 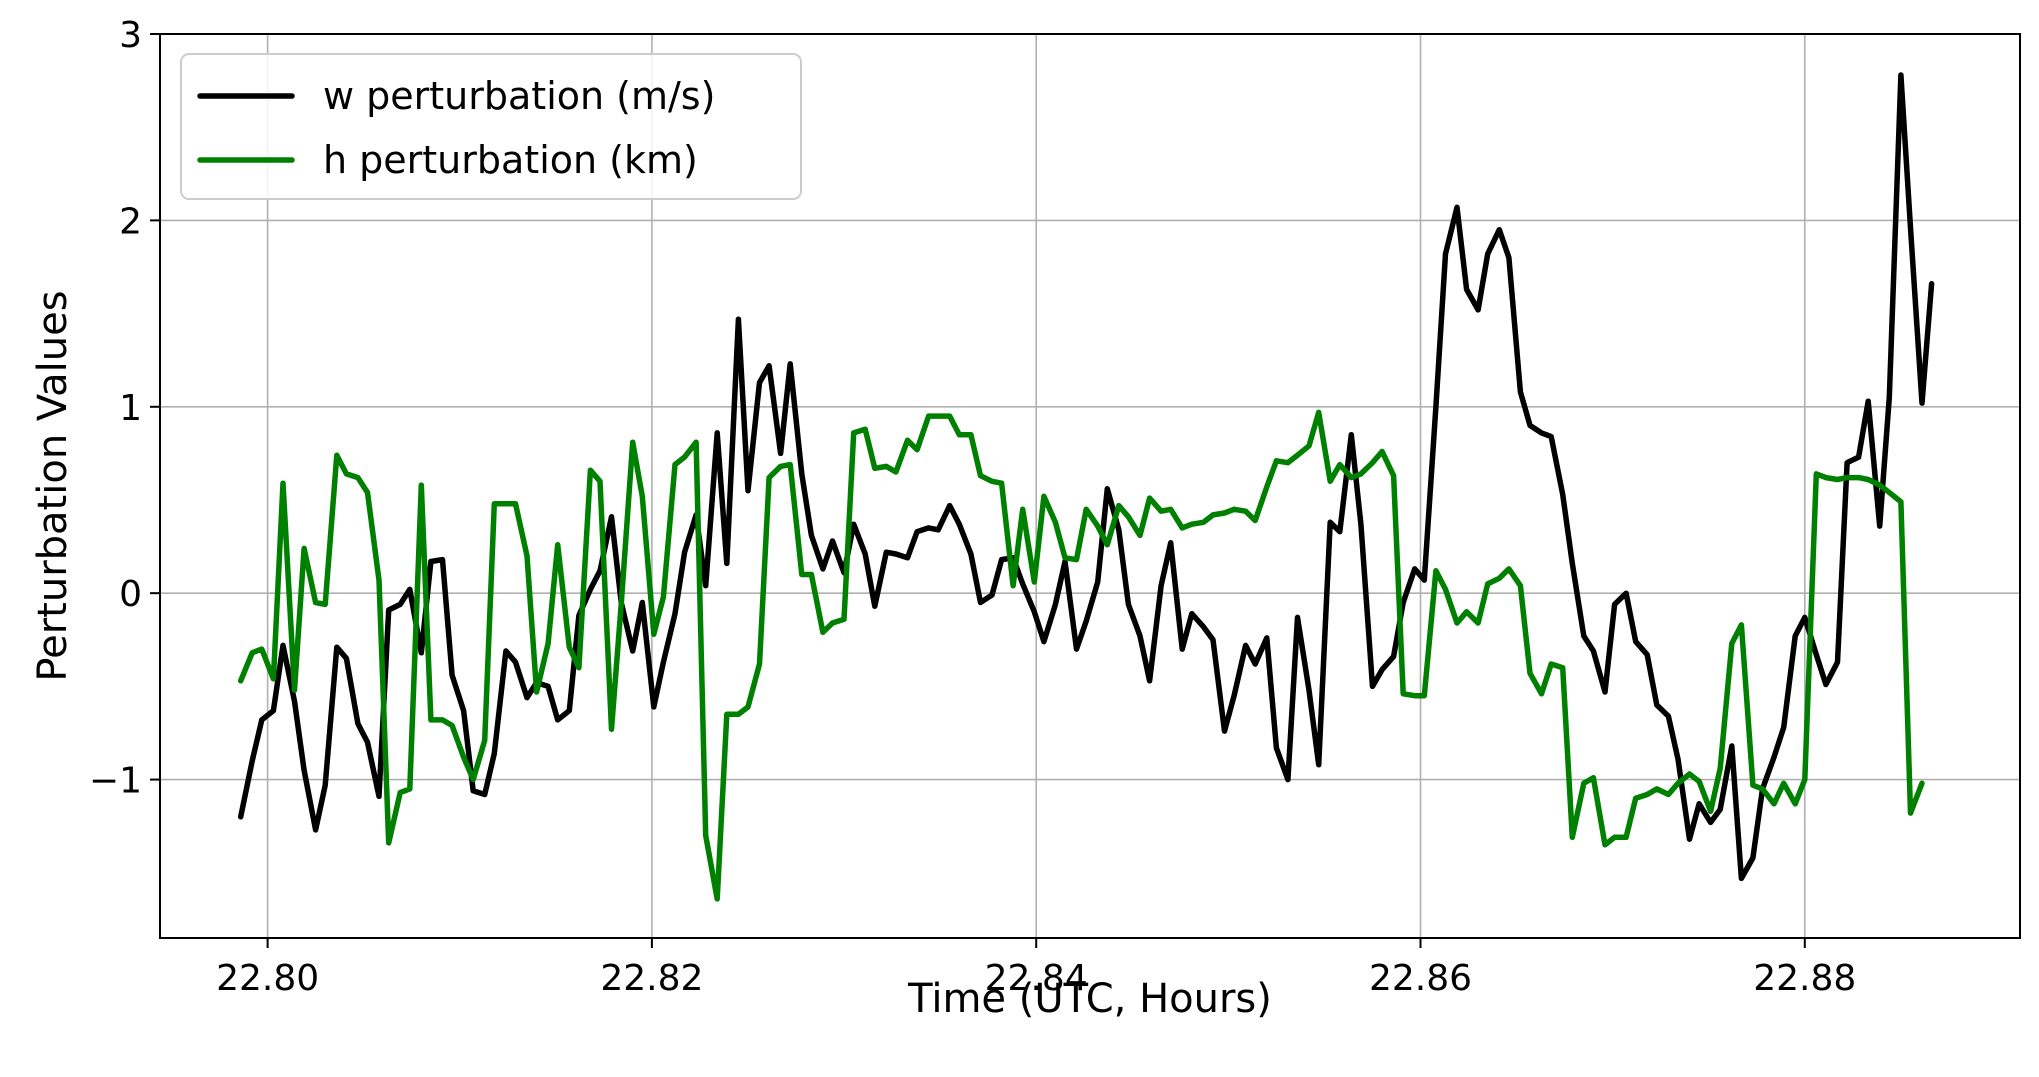 I want to click on y-axis-label: Perturbation Values, so click(x=53, y=485).